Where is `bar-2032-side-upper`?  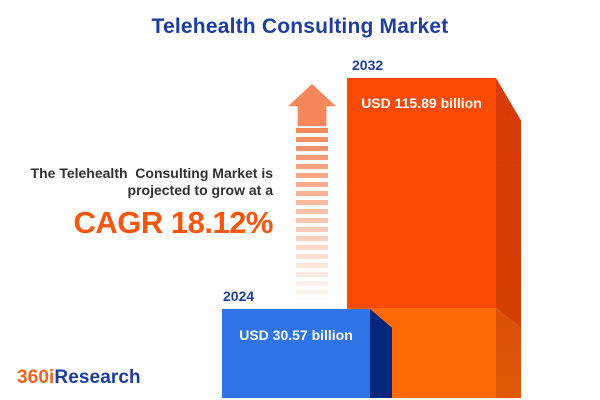 bar-2032-side-upper is located at coordinates (508, 203).